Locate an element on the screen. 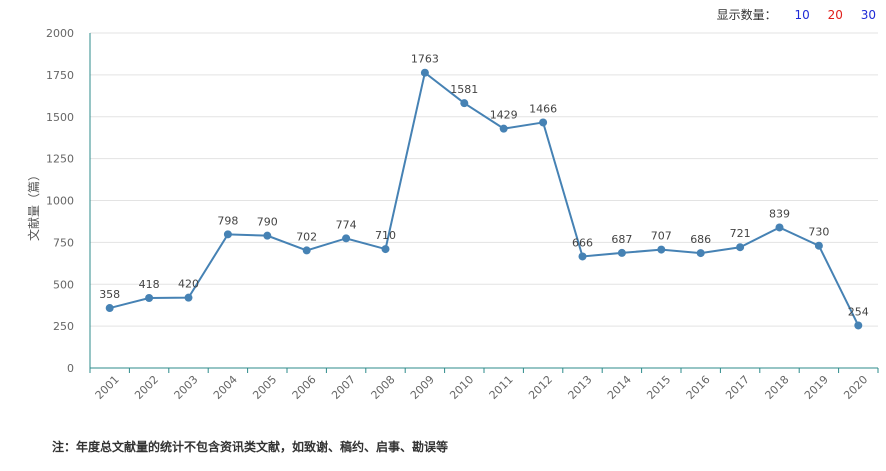  x-tick-label: 2009 is located at coordinates (422, 387).